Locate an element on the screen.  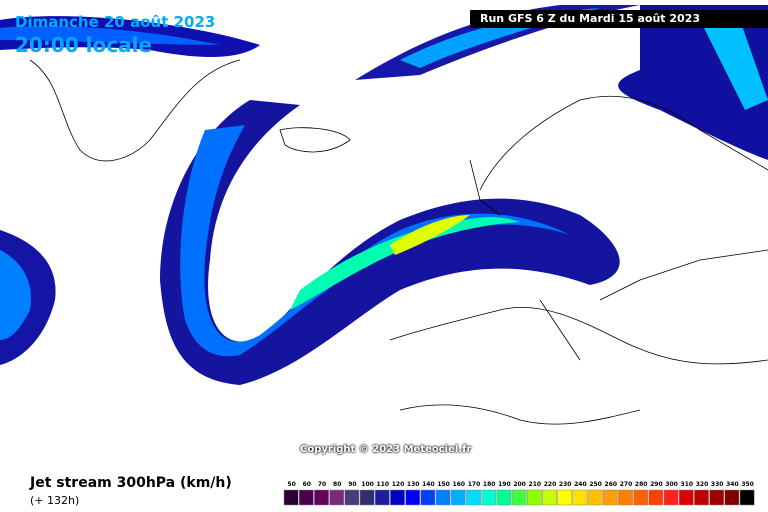
legend-label: 170 is located at coordinates (474, 484).